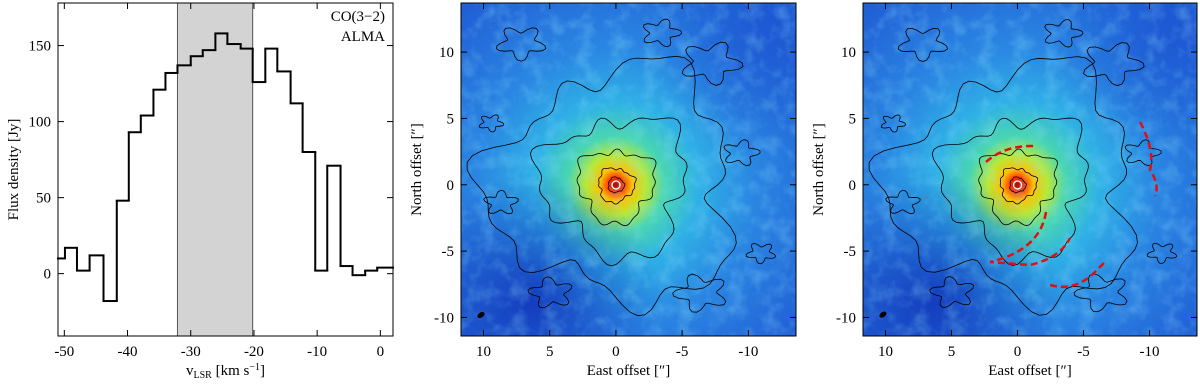 This screenshot has width=1200, height=388. I want to click on highlight-band, so click(215, 169).